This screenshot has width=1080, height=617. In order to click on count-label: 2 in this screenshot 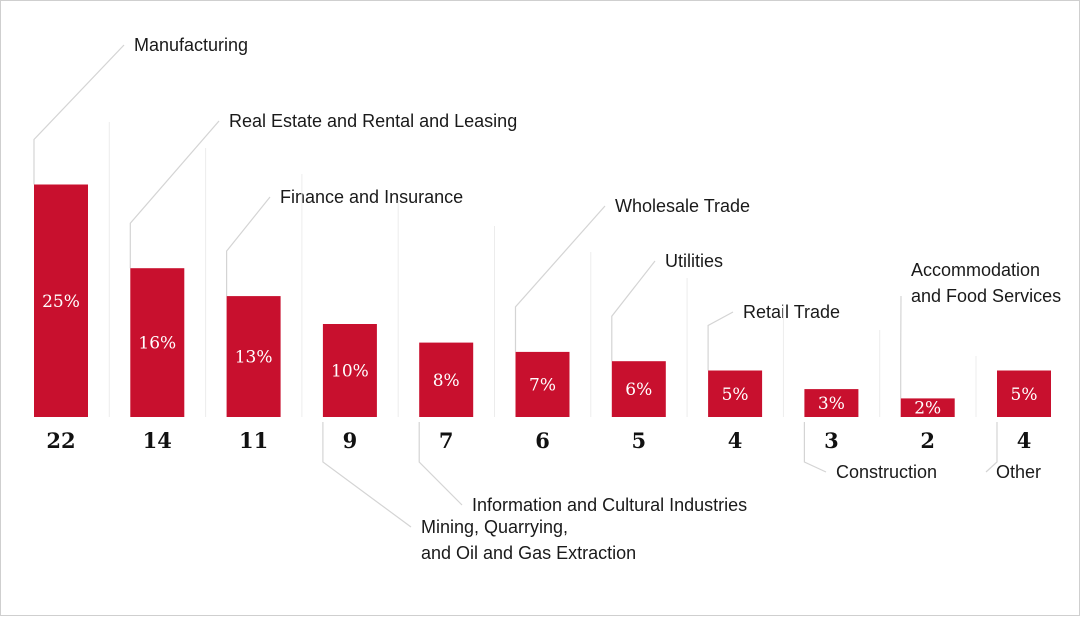, I will do `click(927, 440)`.